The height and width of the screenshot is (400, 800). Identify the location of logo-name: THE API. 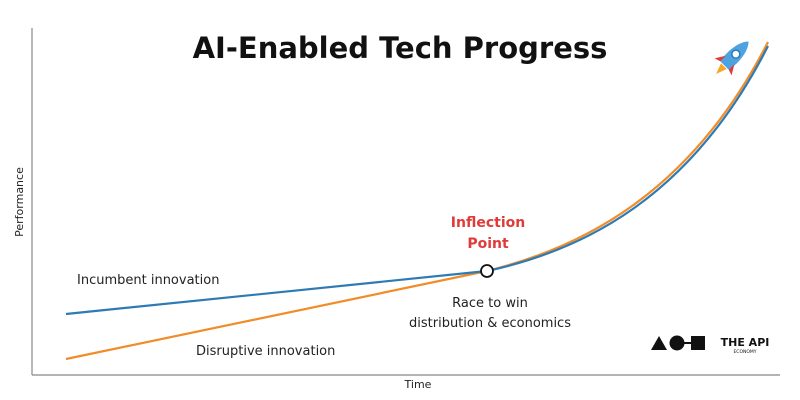
(745, 342).